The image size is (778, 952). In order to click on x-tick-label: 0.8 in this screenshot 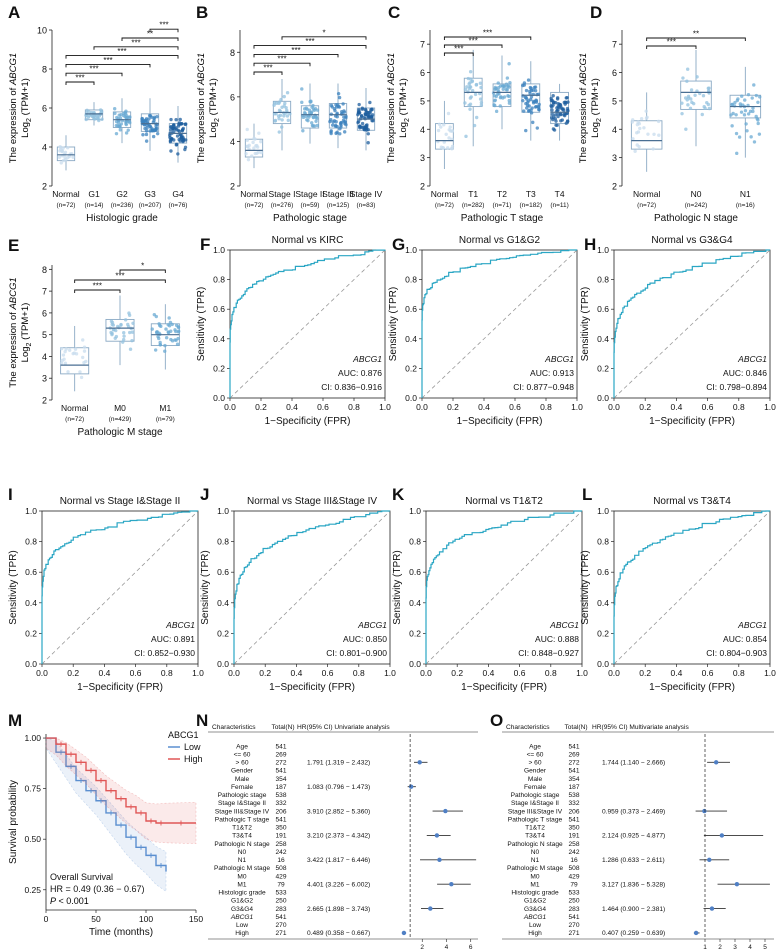, I will do `click(354, 407)`.